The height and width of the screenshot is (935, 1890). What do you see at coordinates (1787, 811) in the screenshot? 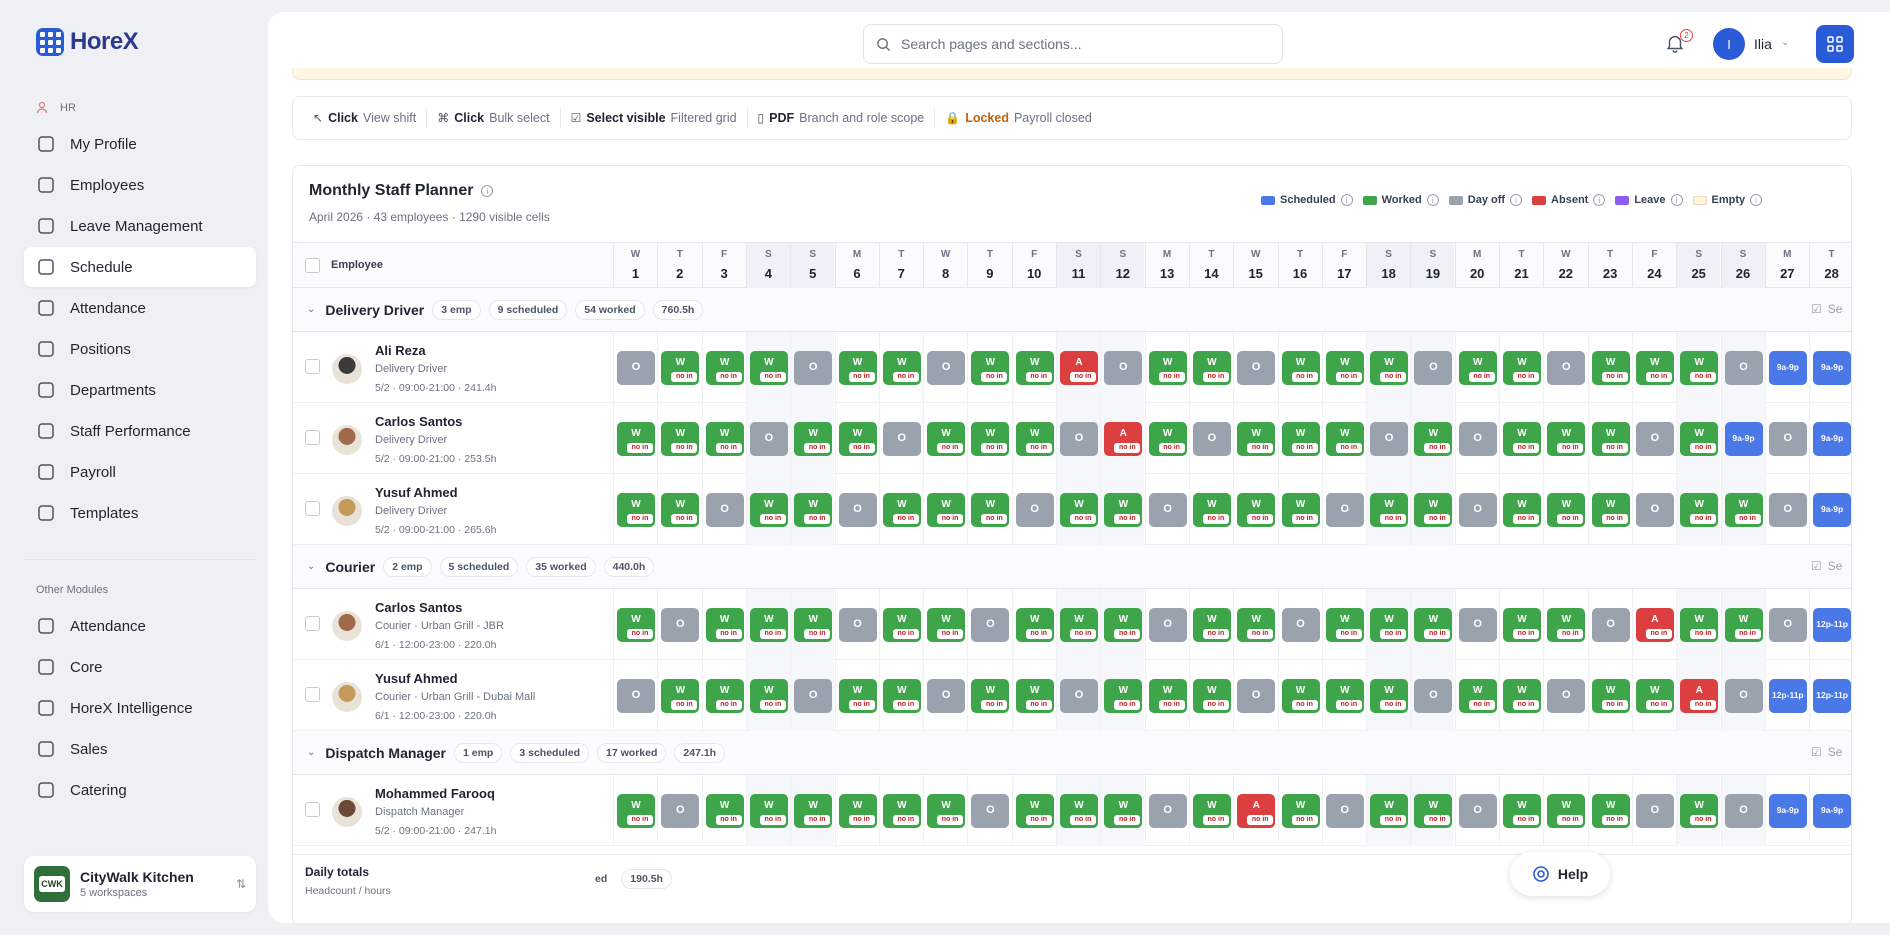
I see `shift-chip-scheduled: 9a-9p` at bounding box center [1787, 811].